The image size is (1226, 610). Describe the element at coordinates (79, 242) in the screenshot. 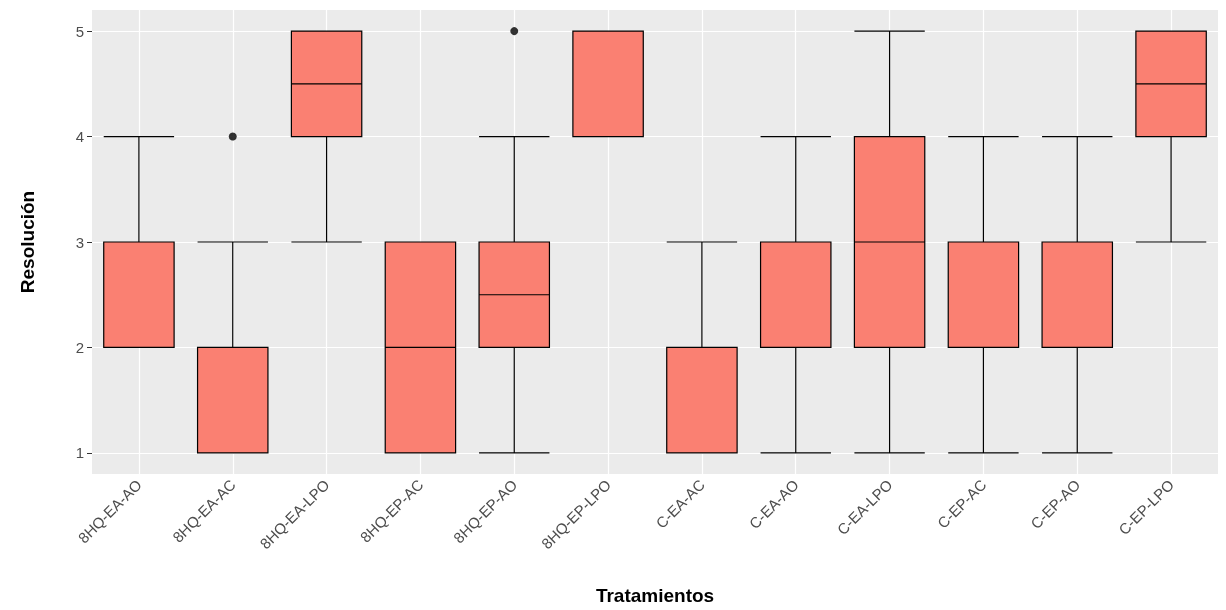

I see `y-tick-label: 3` at that location.